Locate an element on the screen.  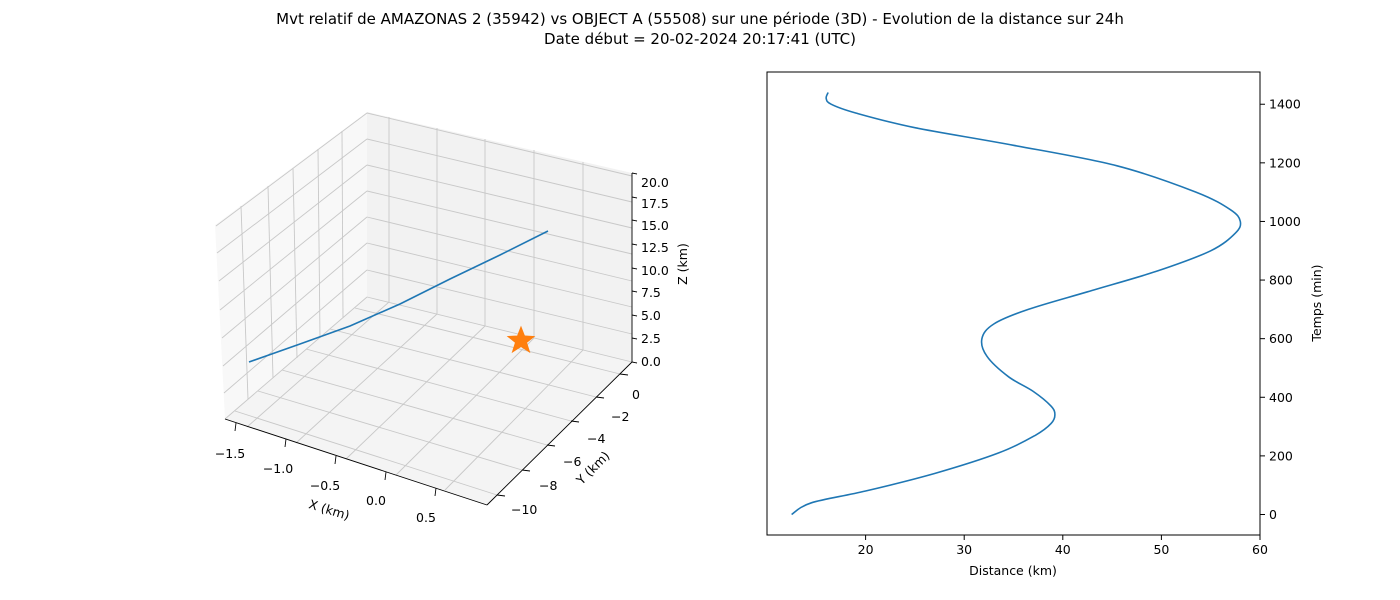
x-tick-label-2d: 50 is located at coordinates (1161, 549).